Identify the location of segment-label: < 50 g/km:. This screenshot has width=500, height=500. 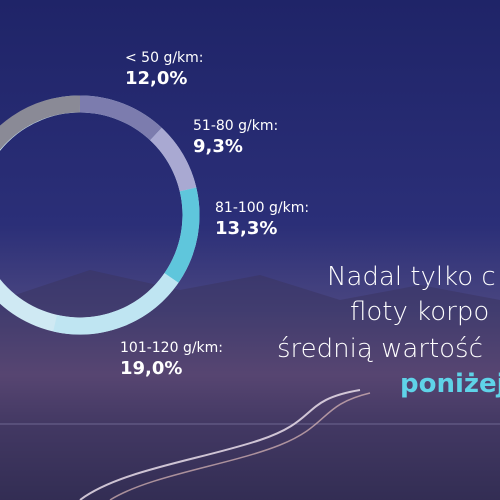
(164, 58).